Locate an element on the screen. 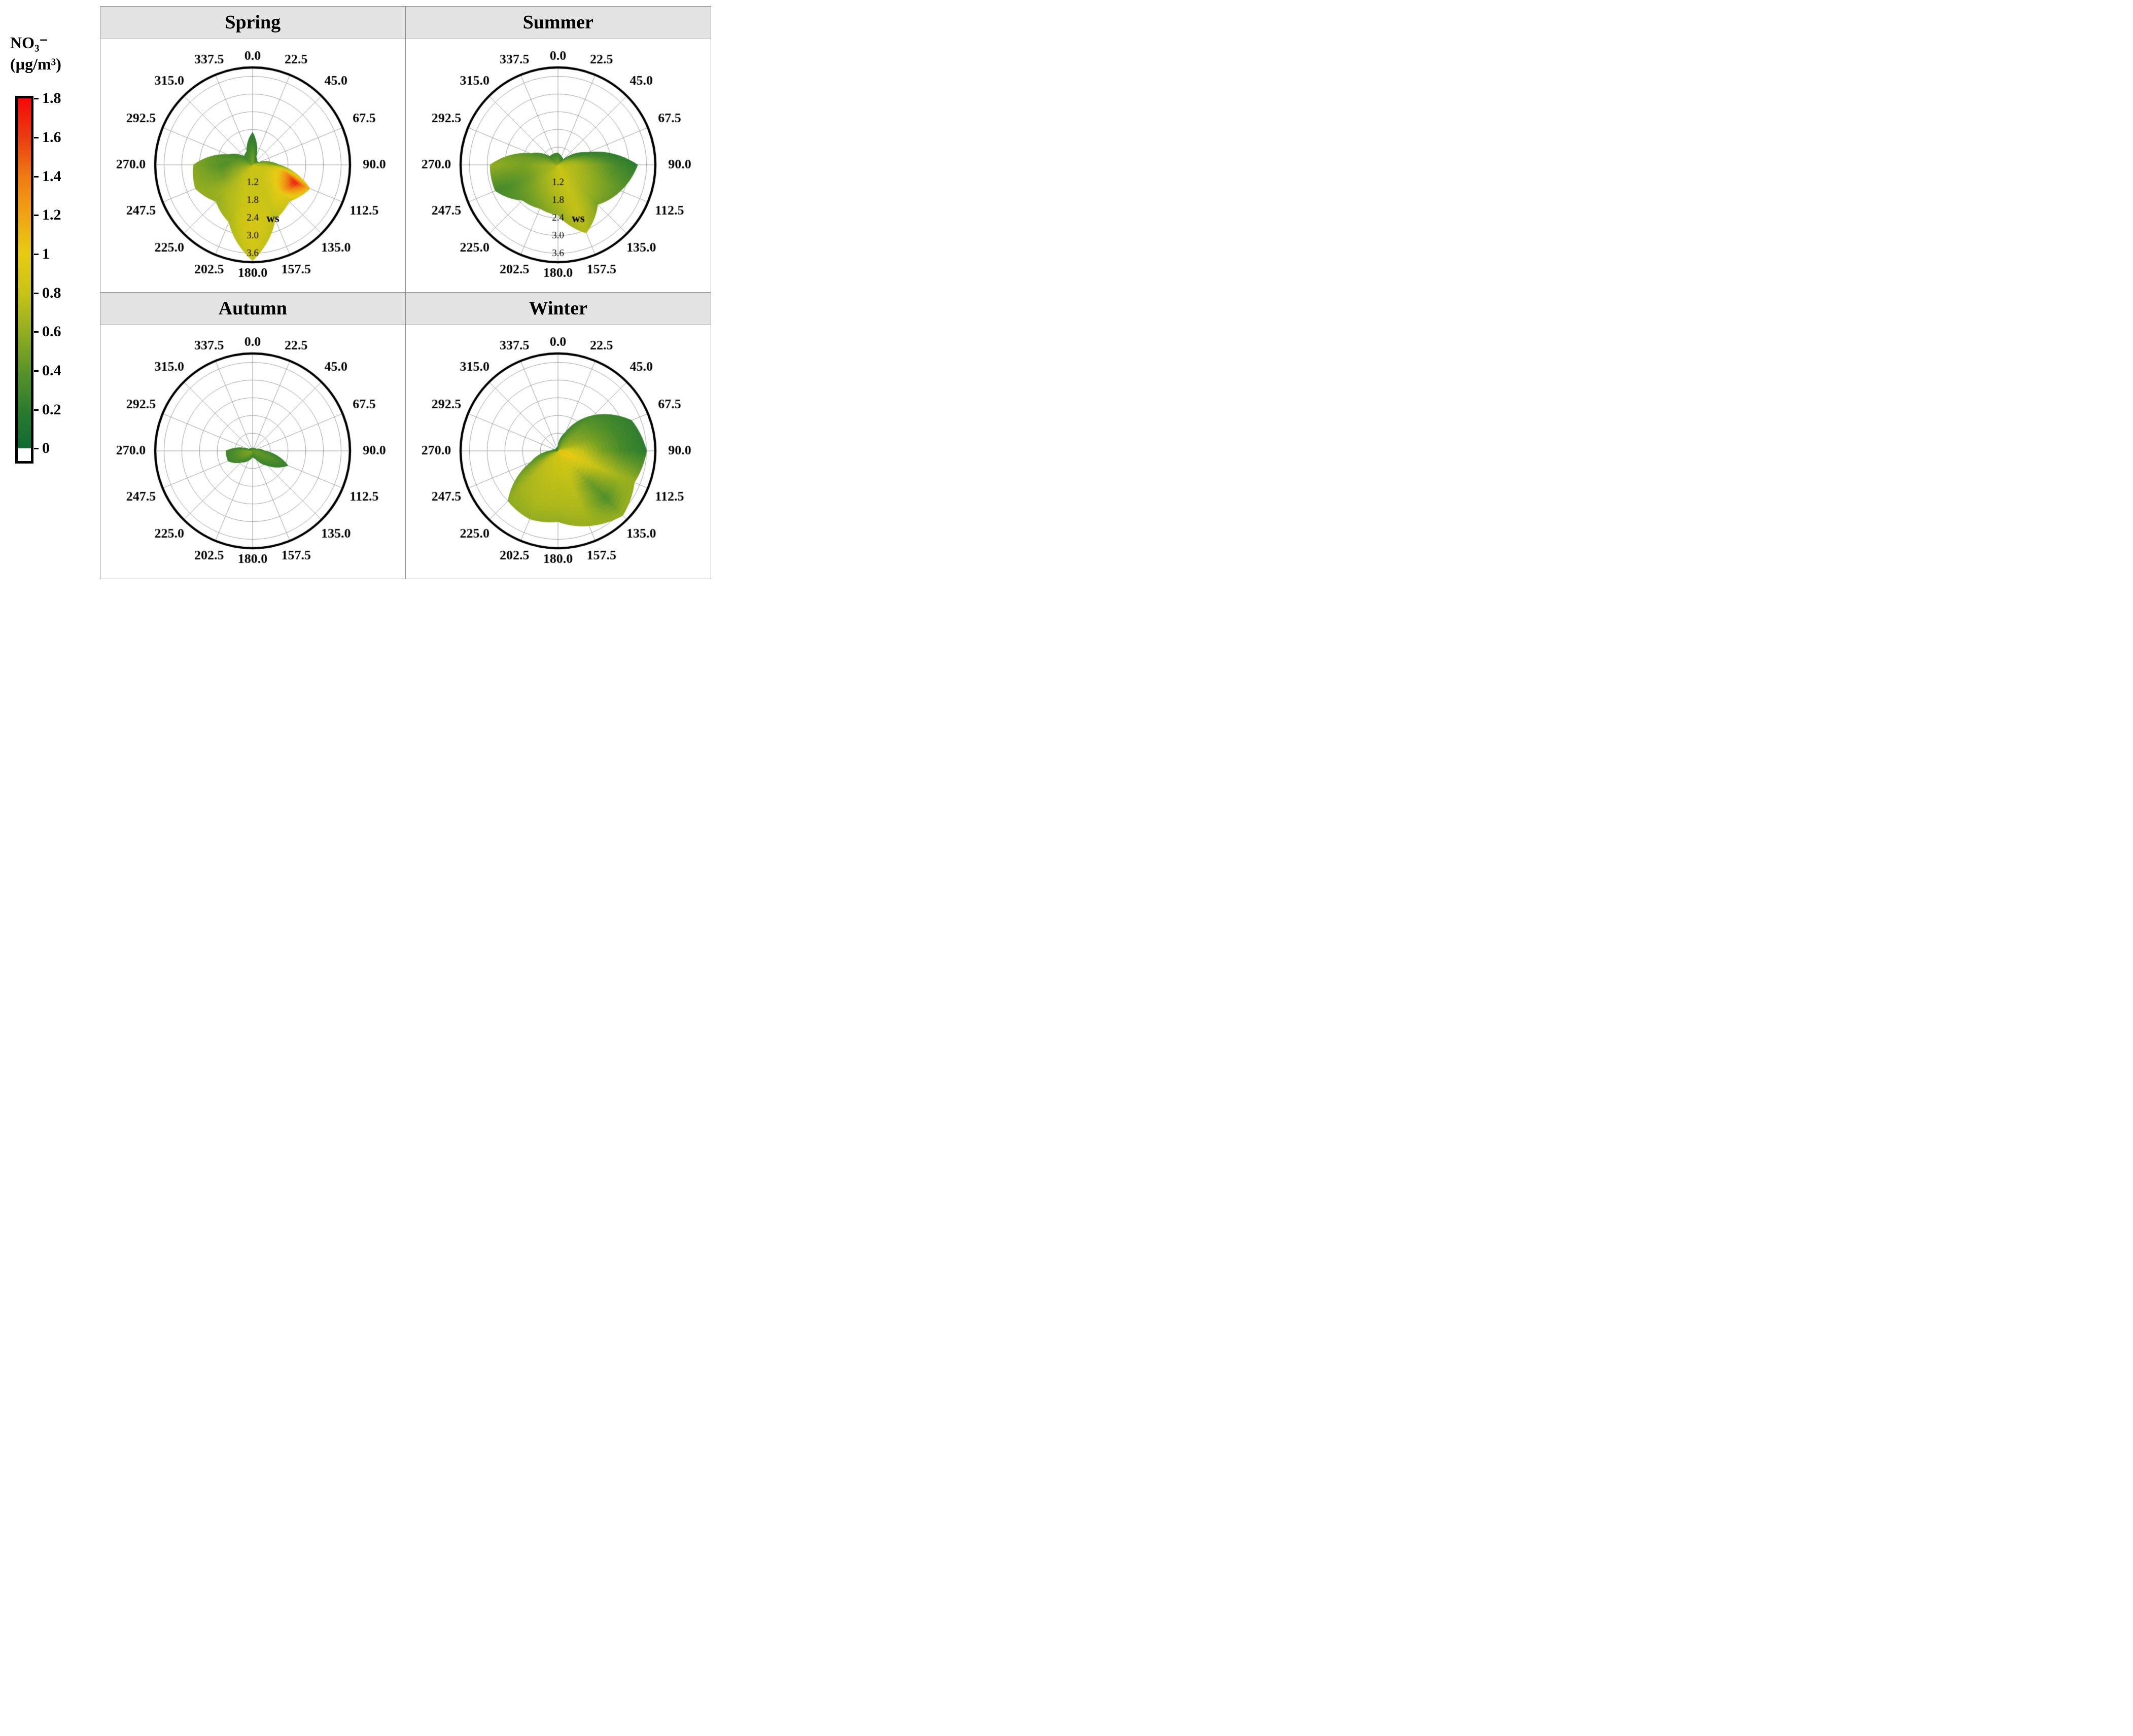 This screenshot has width=2133, height=1736. colorbar: 1.8 1.6 1.4 1.2 1 0.8 0.6 0.4 0.2 0 is located at coordinates (55, 278).